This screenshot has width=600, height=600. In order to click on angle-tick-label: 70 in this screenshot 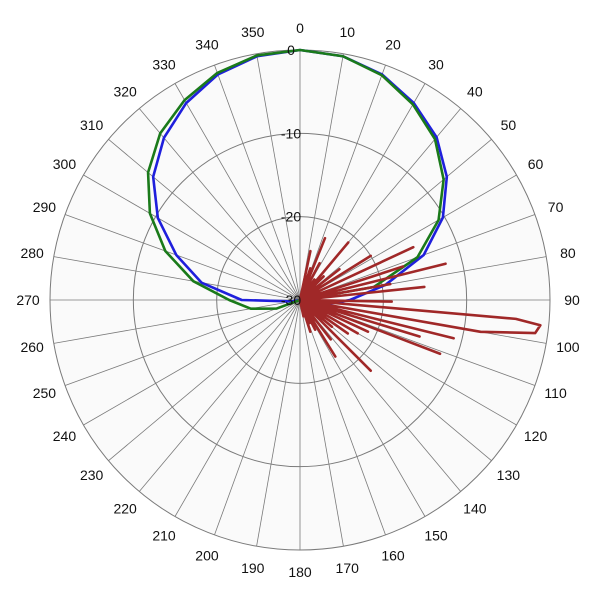, I will do `click(556, 207)`.